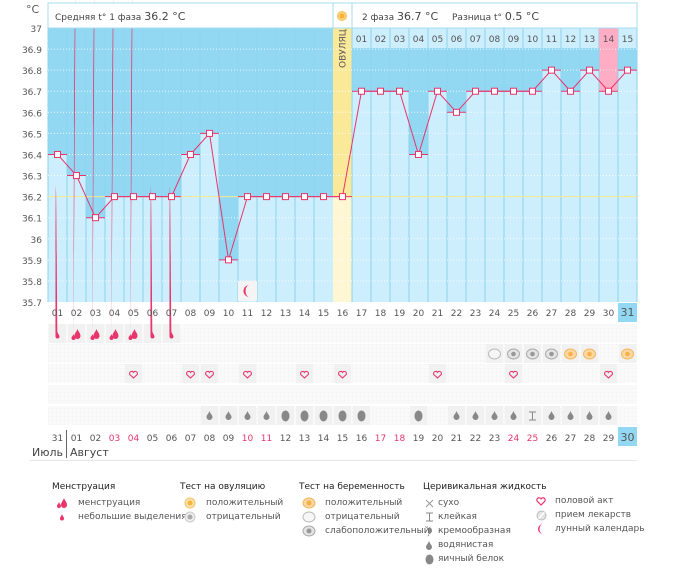  Describe the element at coordinates (324, 439) in the screenshot. I see `calendar-date-label: 14` at that location.